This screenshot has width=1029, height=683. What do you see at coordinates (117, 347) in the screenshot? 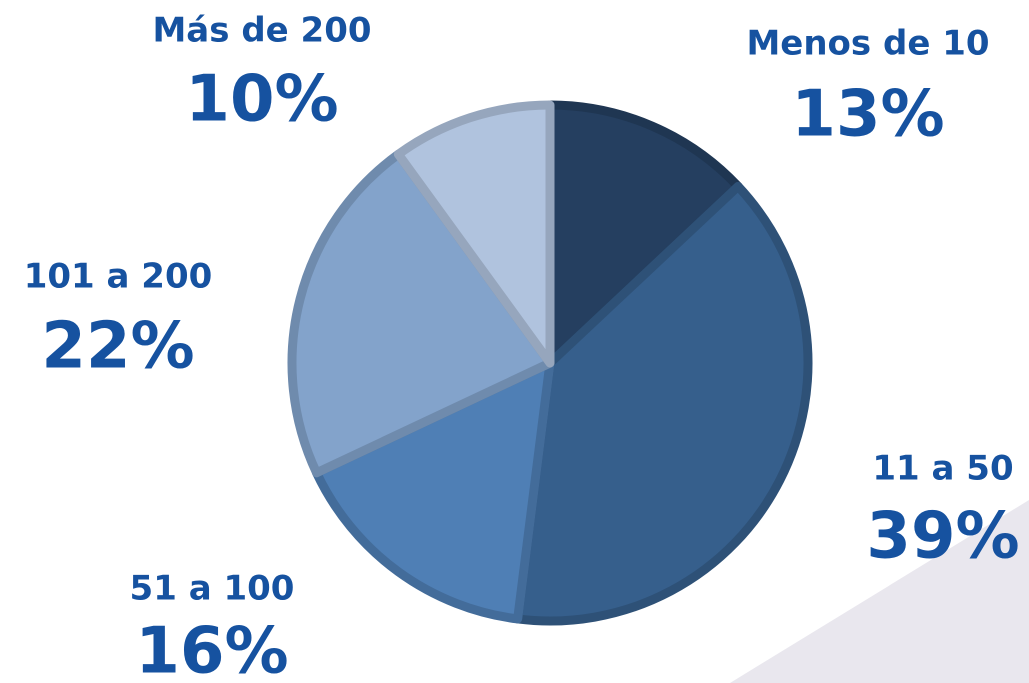
I see `slice-percent: 22%` at bounding box center [117, 347].